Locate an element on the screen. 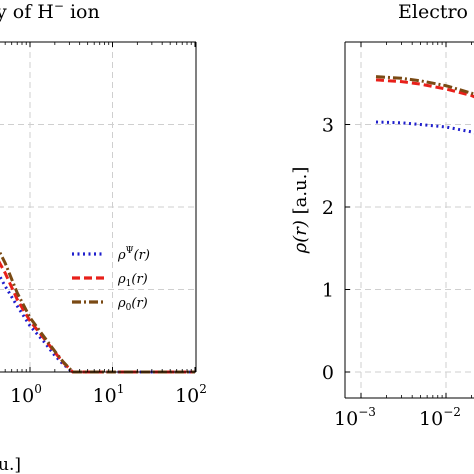 The height and width of the screenshot is (474, 474). right-chart-title: Electro is located at coordinates (433, 12).